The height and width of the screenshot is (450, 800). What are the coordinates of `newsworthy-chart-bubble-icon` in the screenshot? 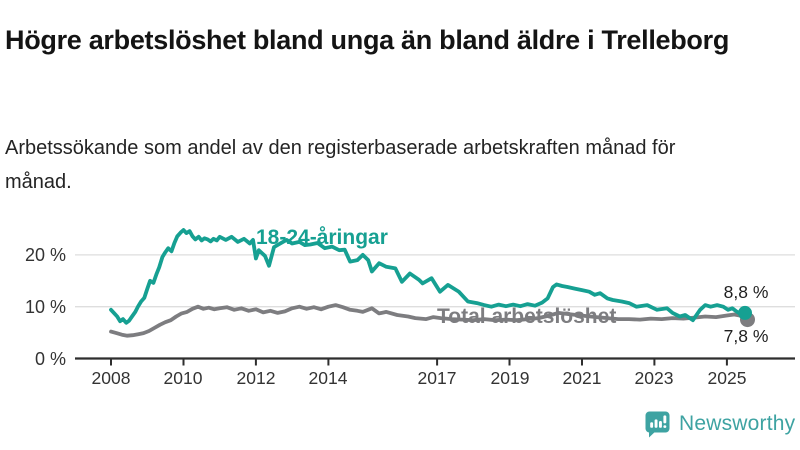 It's located at (657, 424).